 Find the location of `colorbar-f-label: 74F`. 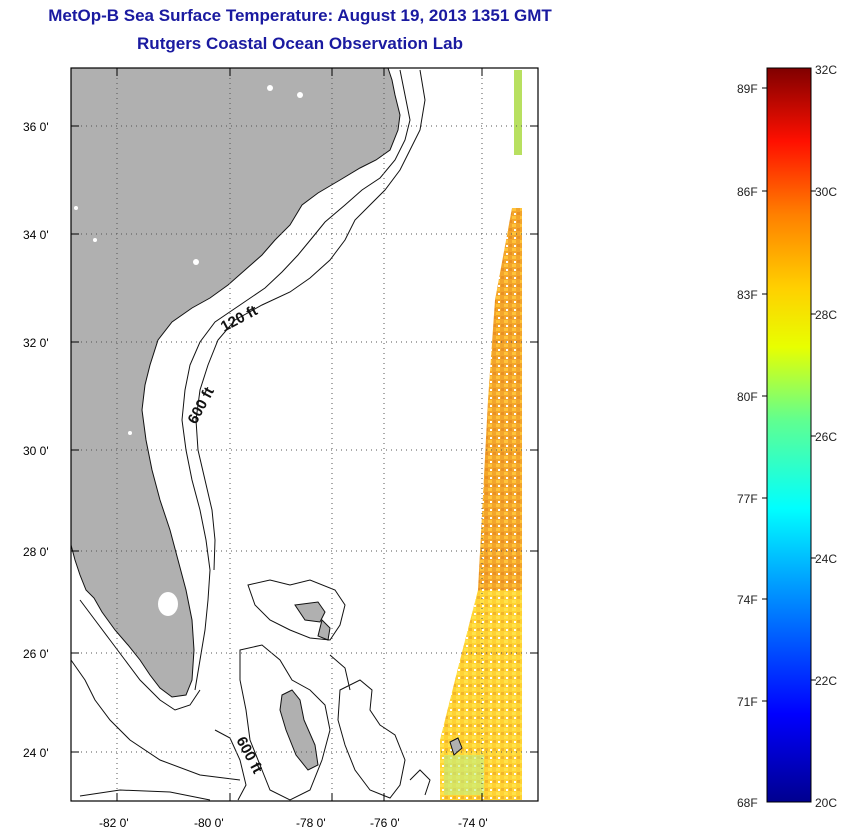

colorbar-f-label: 74F is located at coordinates (747, 600).